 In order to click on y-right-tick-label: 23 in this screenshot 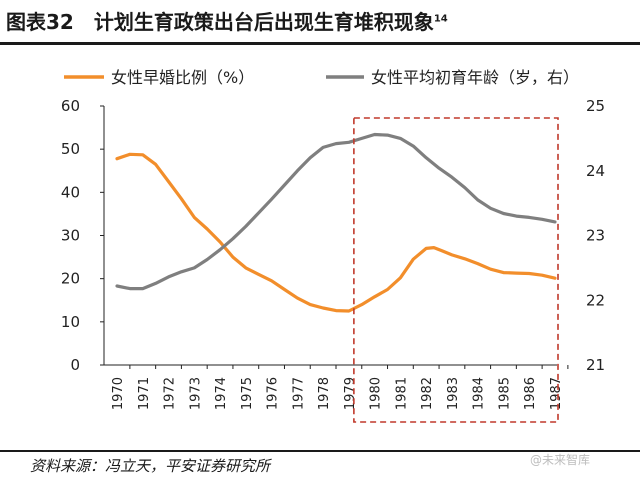, I will do `click(595, 236)`.